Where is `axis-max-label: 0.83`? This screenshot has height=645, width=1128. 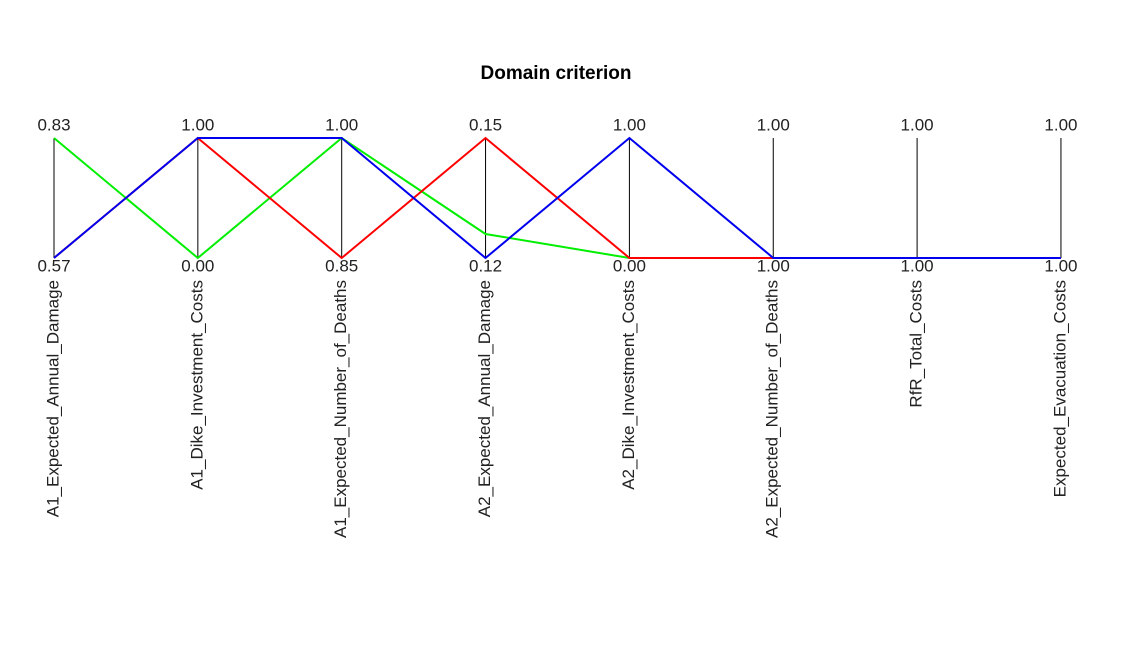
axis-max-label: 0.83 is located at coordinates (53, 124).